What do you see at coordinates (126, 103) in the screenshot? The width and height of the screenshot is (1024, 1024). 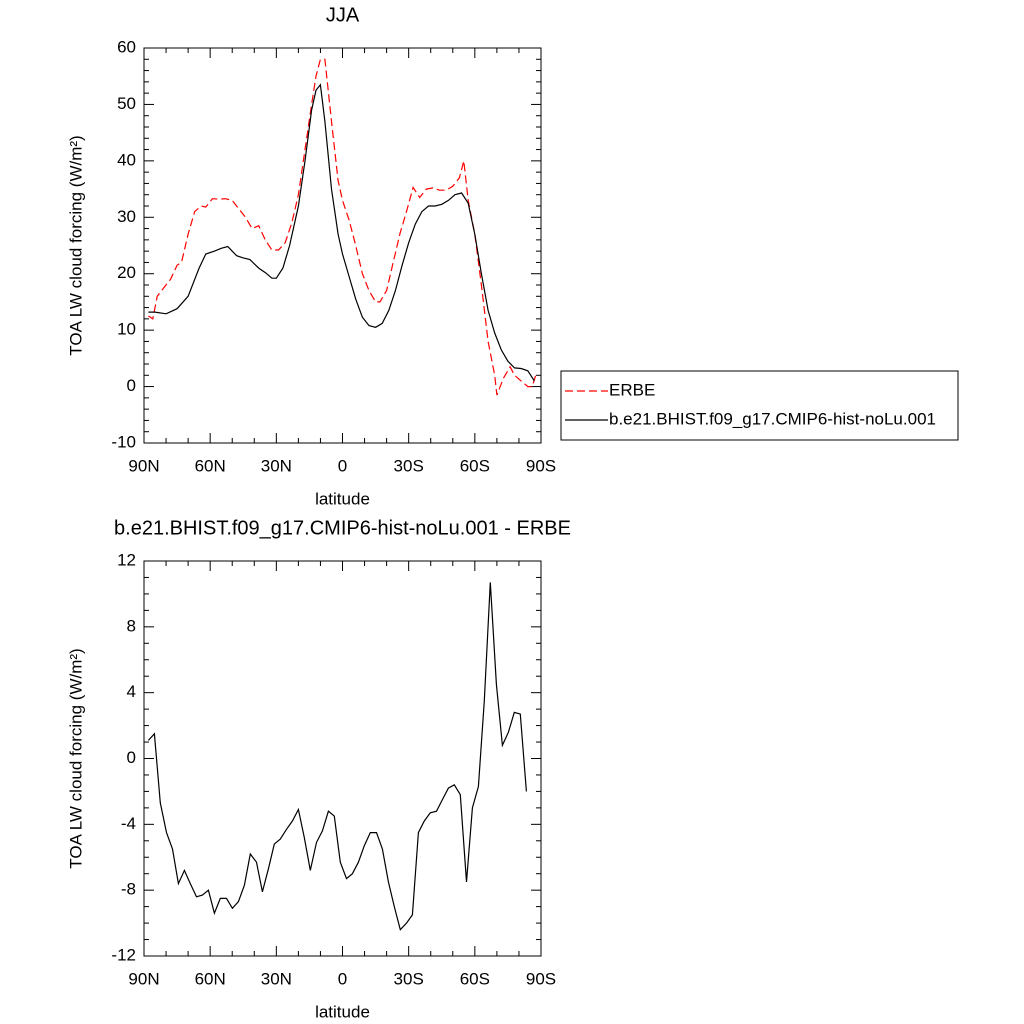 I see `y-tick-label: 50` at bounding box center [126, 103].